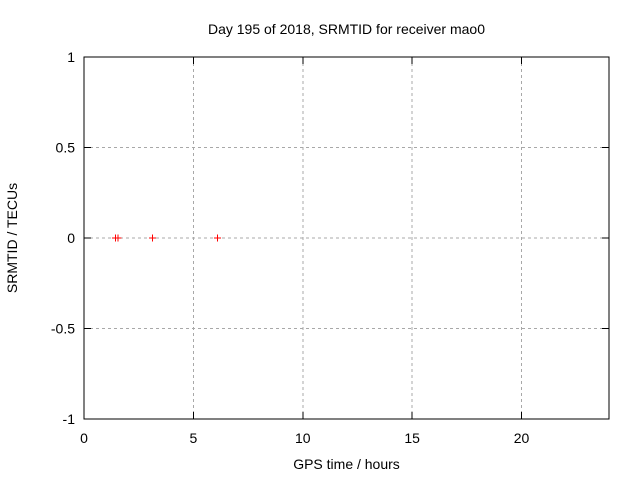 The image size is (640, 480). What do you see at coordinates (66, 148) in the screenshot?
I see `y-tick-label: 0.5` at bounding box center [66, 148].